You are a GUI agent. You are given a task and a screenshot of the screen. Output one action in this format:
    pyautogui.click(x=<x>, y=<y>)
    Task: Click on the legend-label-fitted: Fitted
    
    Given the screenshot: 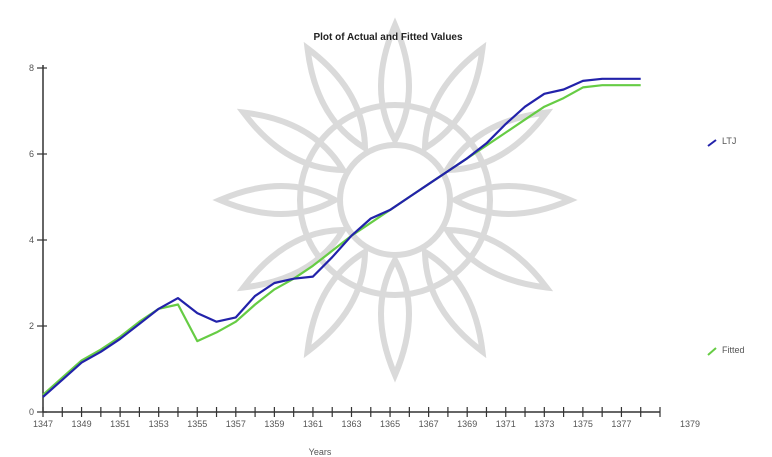 What is the action you would take?
    pyautogui.click(x=733, y=350)
    